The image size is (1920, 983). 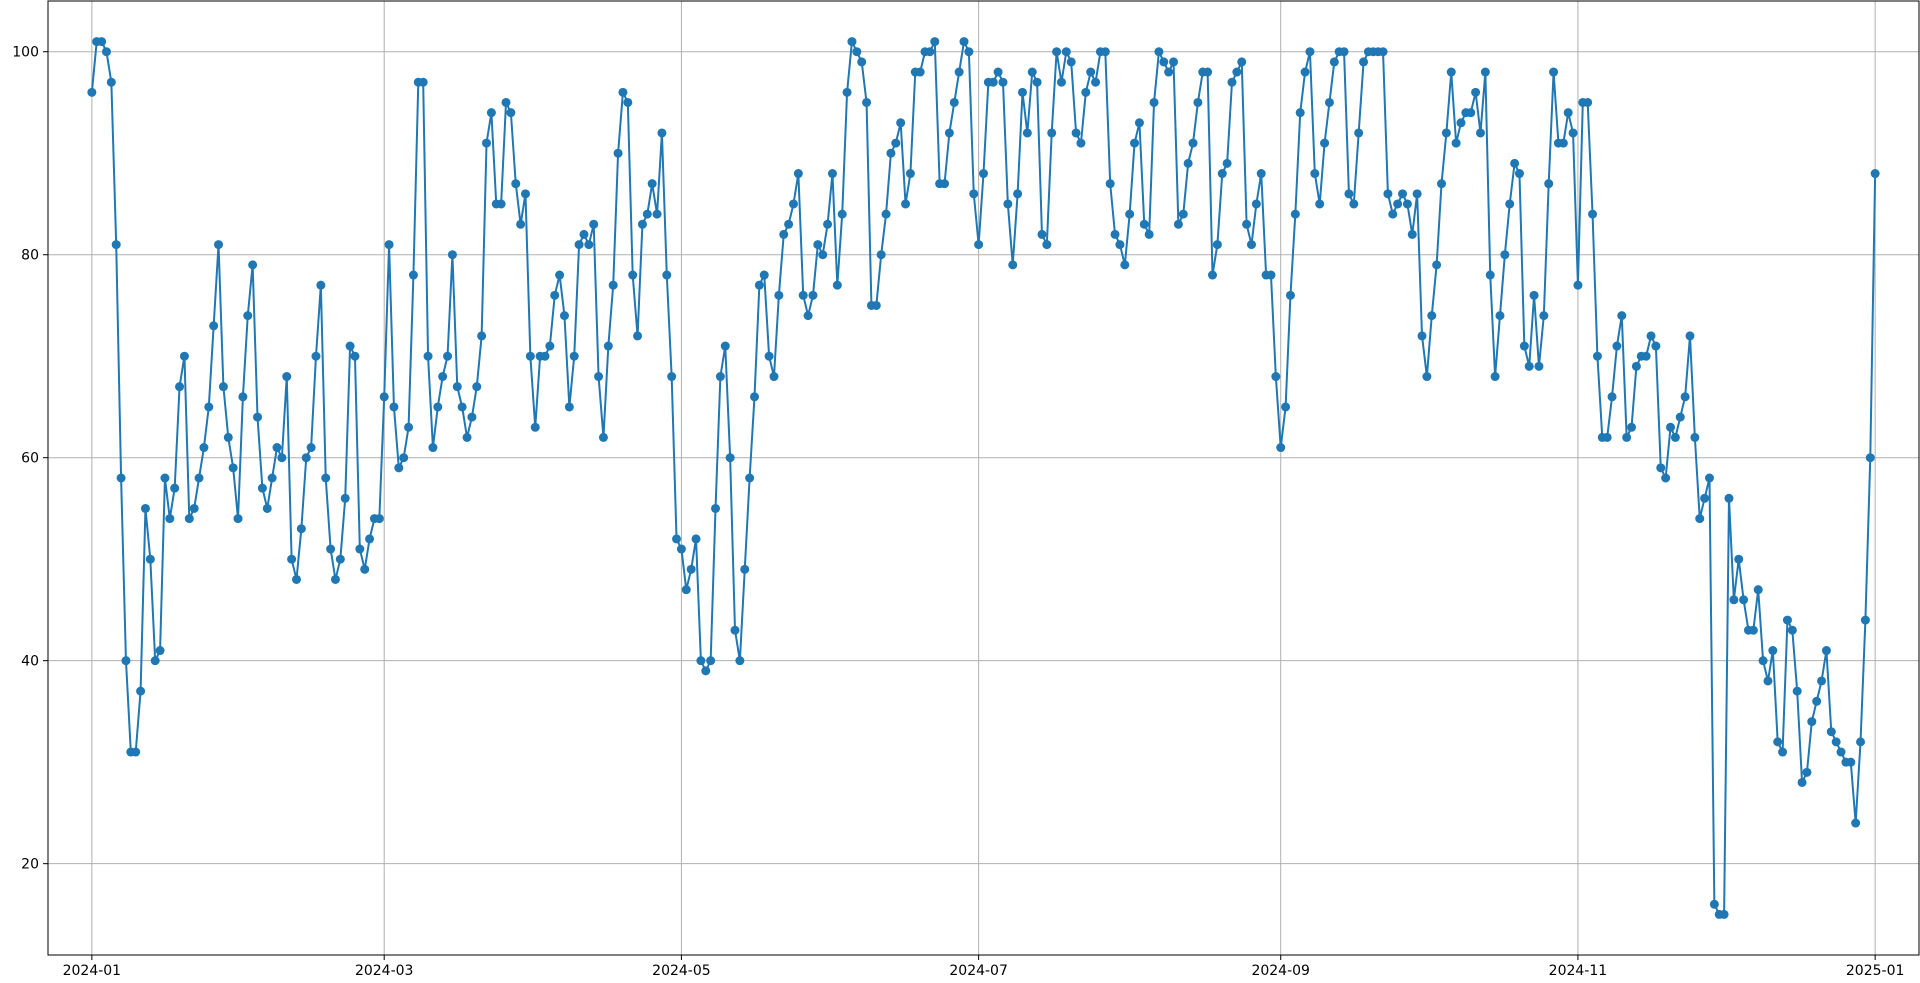 I want to click on x-tick-label: 2024-11, so click(x=1578, y=971).